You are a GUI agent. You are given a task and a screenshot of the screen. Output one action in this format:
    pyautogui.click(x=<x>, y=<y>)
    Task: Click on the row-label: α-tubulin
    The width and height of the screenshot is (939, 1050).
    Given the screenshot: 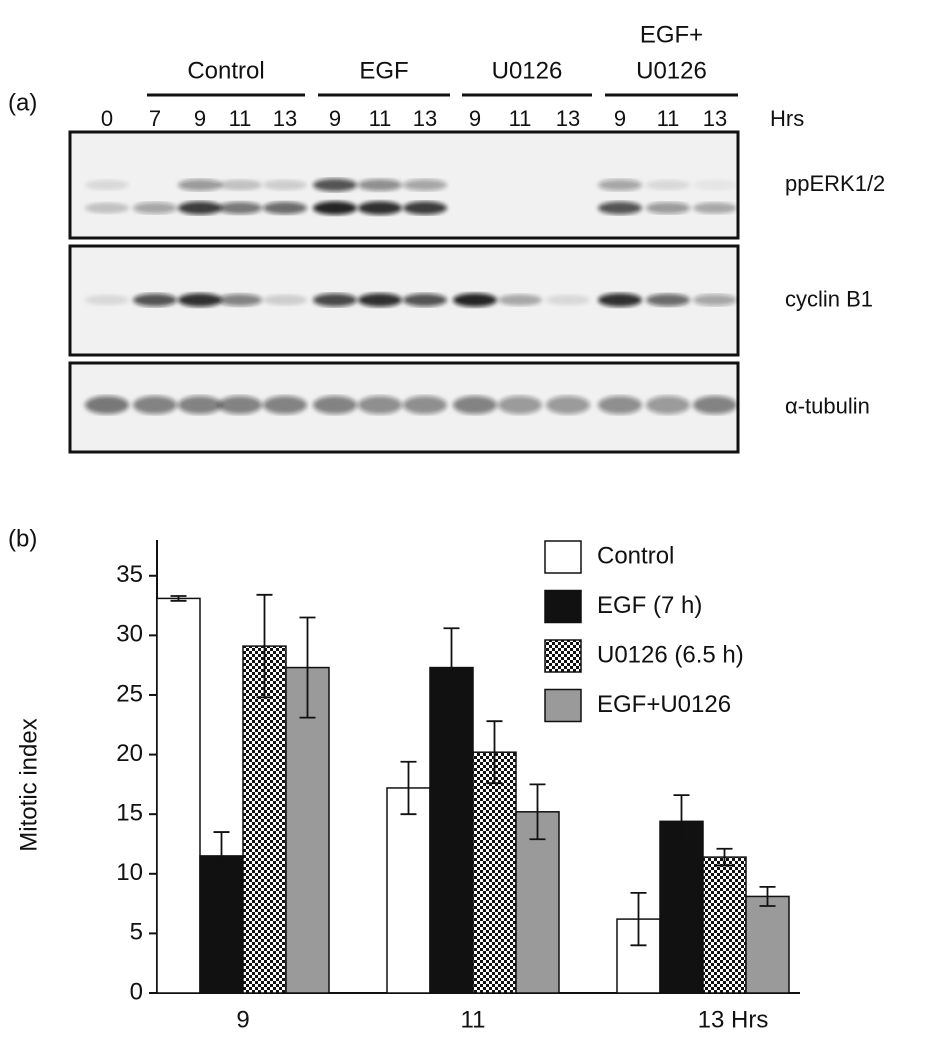 What is the action you would take?
    pyautogui.click(x=827, y=405)
    